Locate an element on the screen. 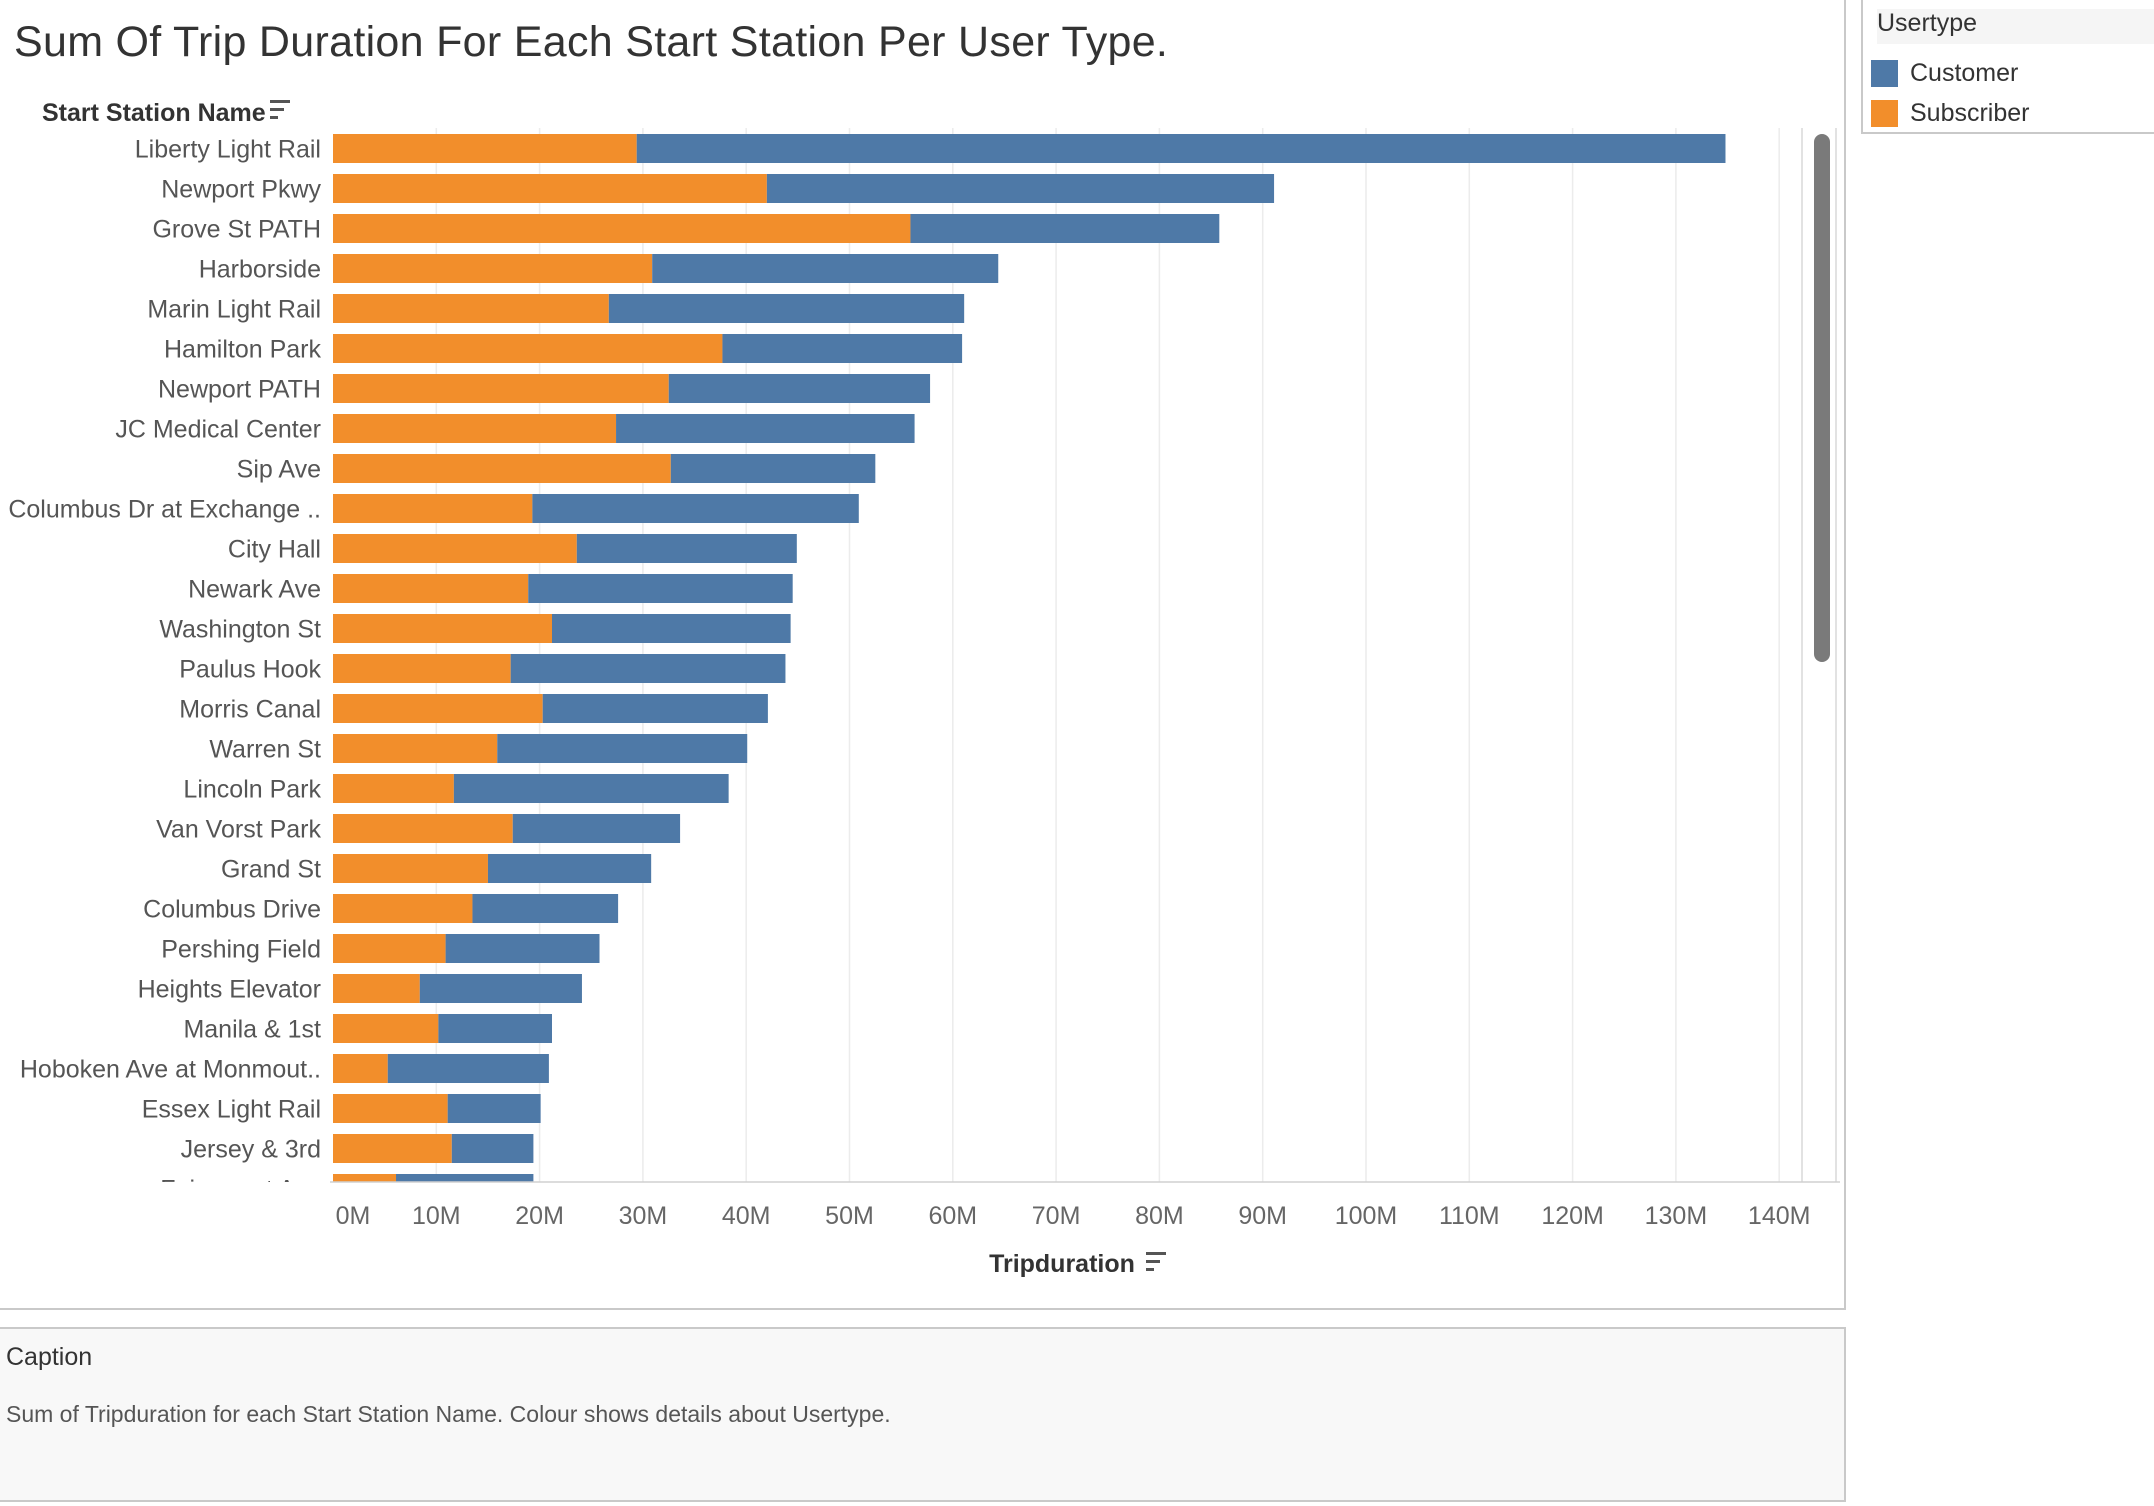 Image resolution: width=2154 pixels, height=1506 pixels. category-label: Liberty Light Rail is located at coordinates (228, 150).